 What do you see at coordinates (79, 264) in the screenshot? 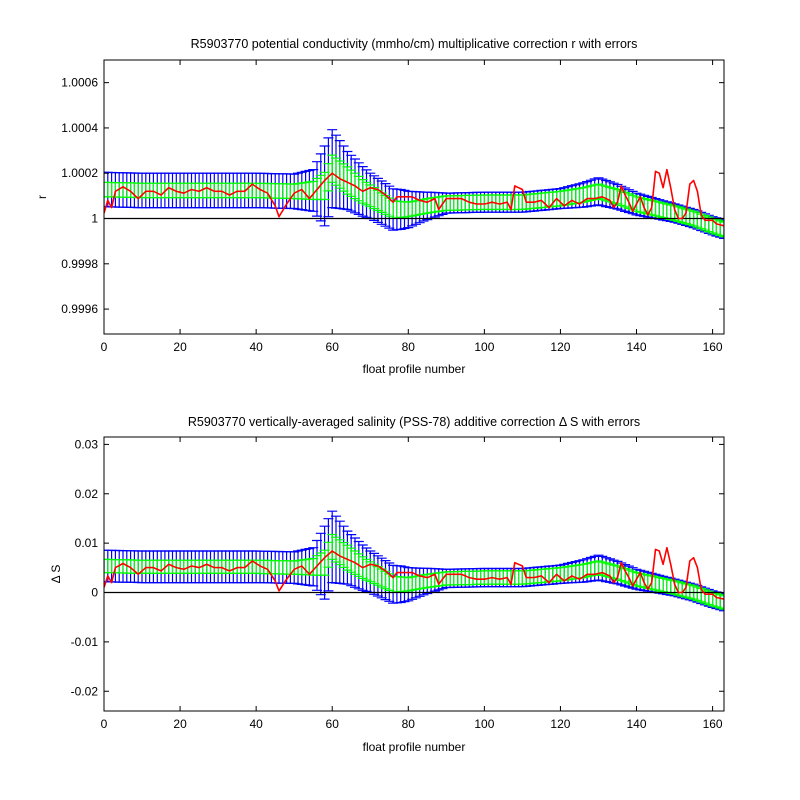
I see `y-tick-label: 0.9998` at bounding box center [79, 264].